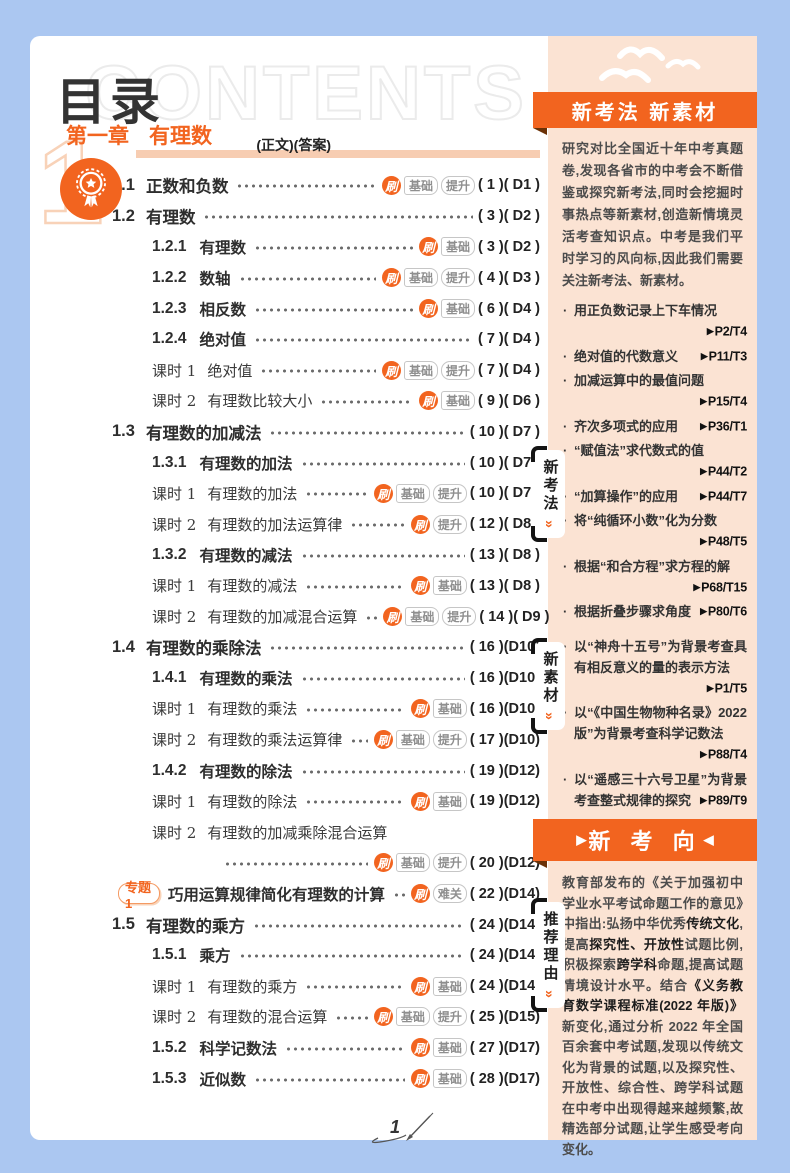 The image size is (790, 1173). I want to click on toc-entry: 1.4.1 有理数的乘法 ( 16 )(D10), so click(326, 678).